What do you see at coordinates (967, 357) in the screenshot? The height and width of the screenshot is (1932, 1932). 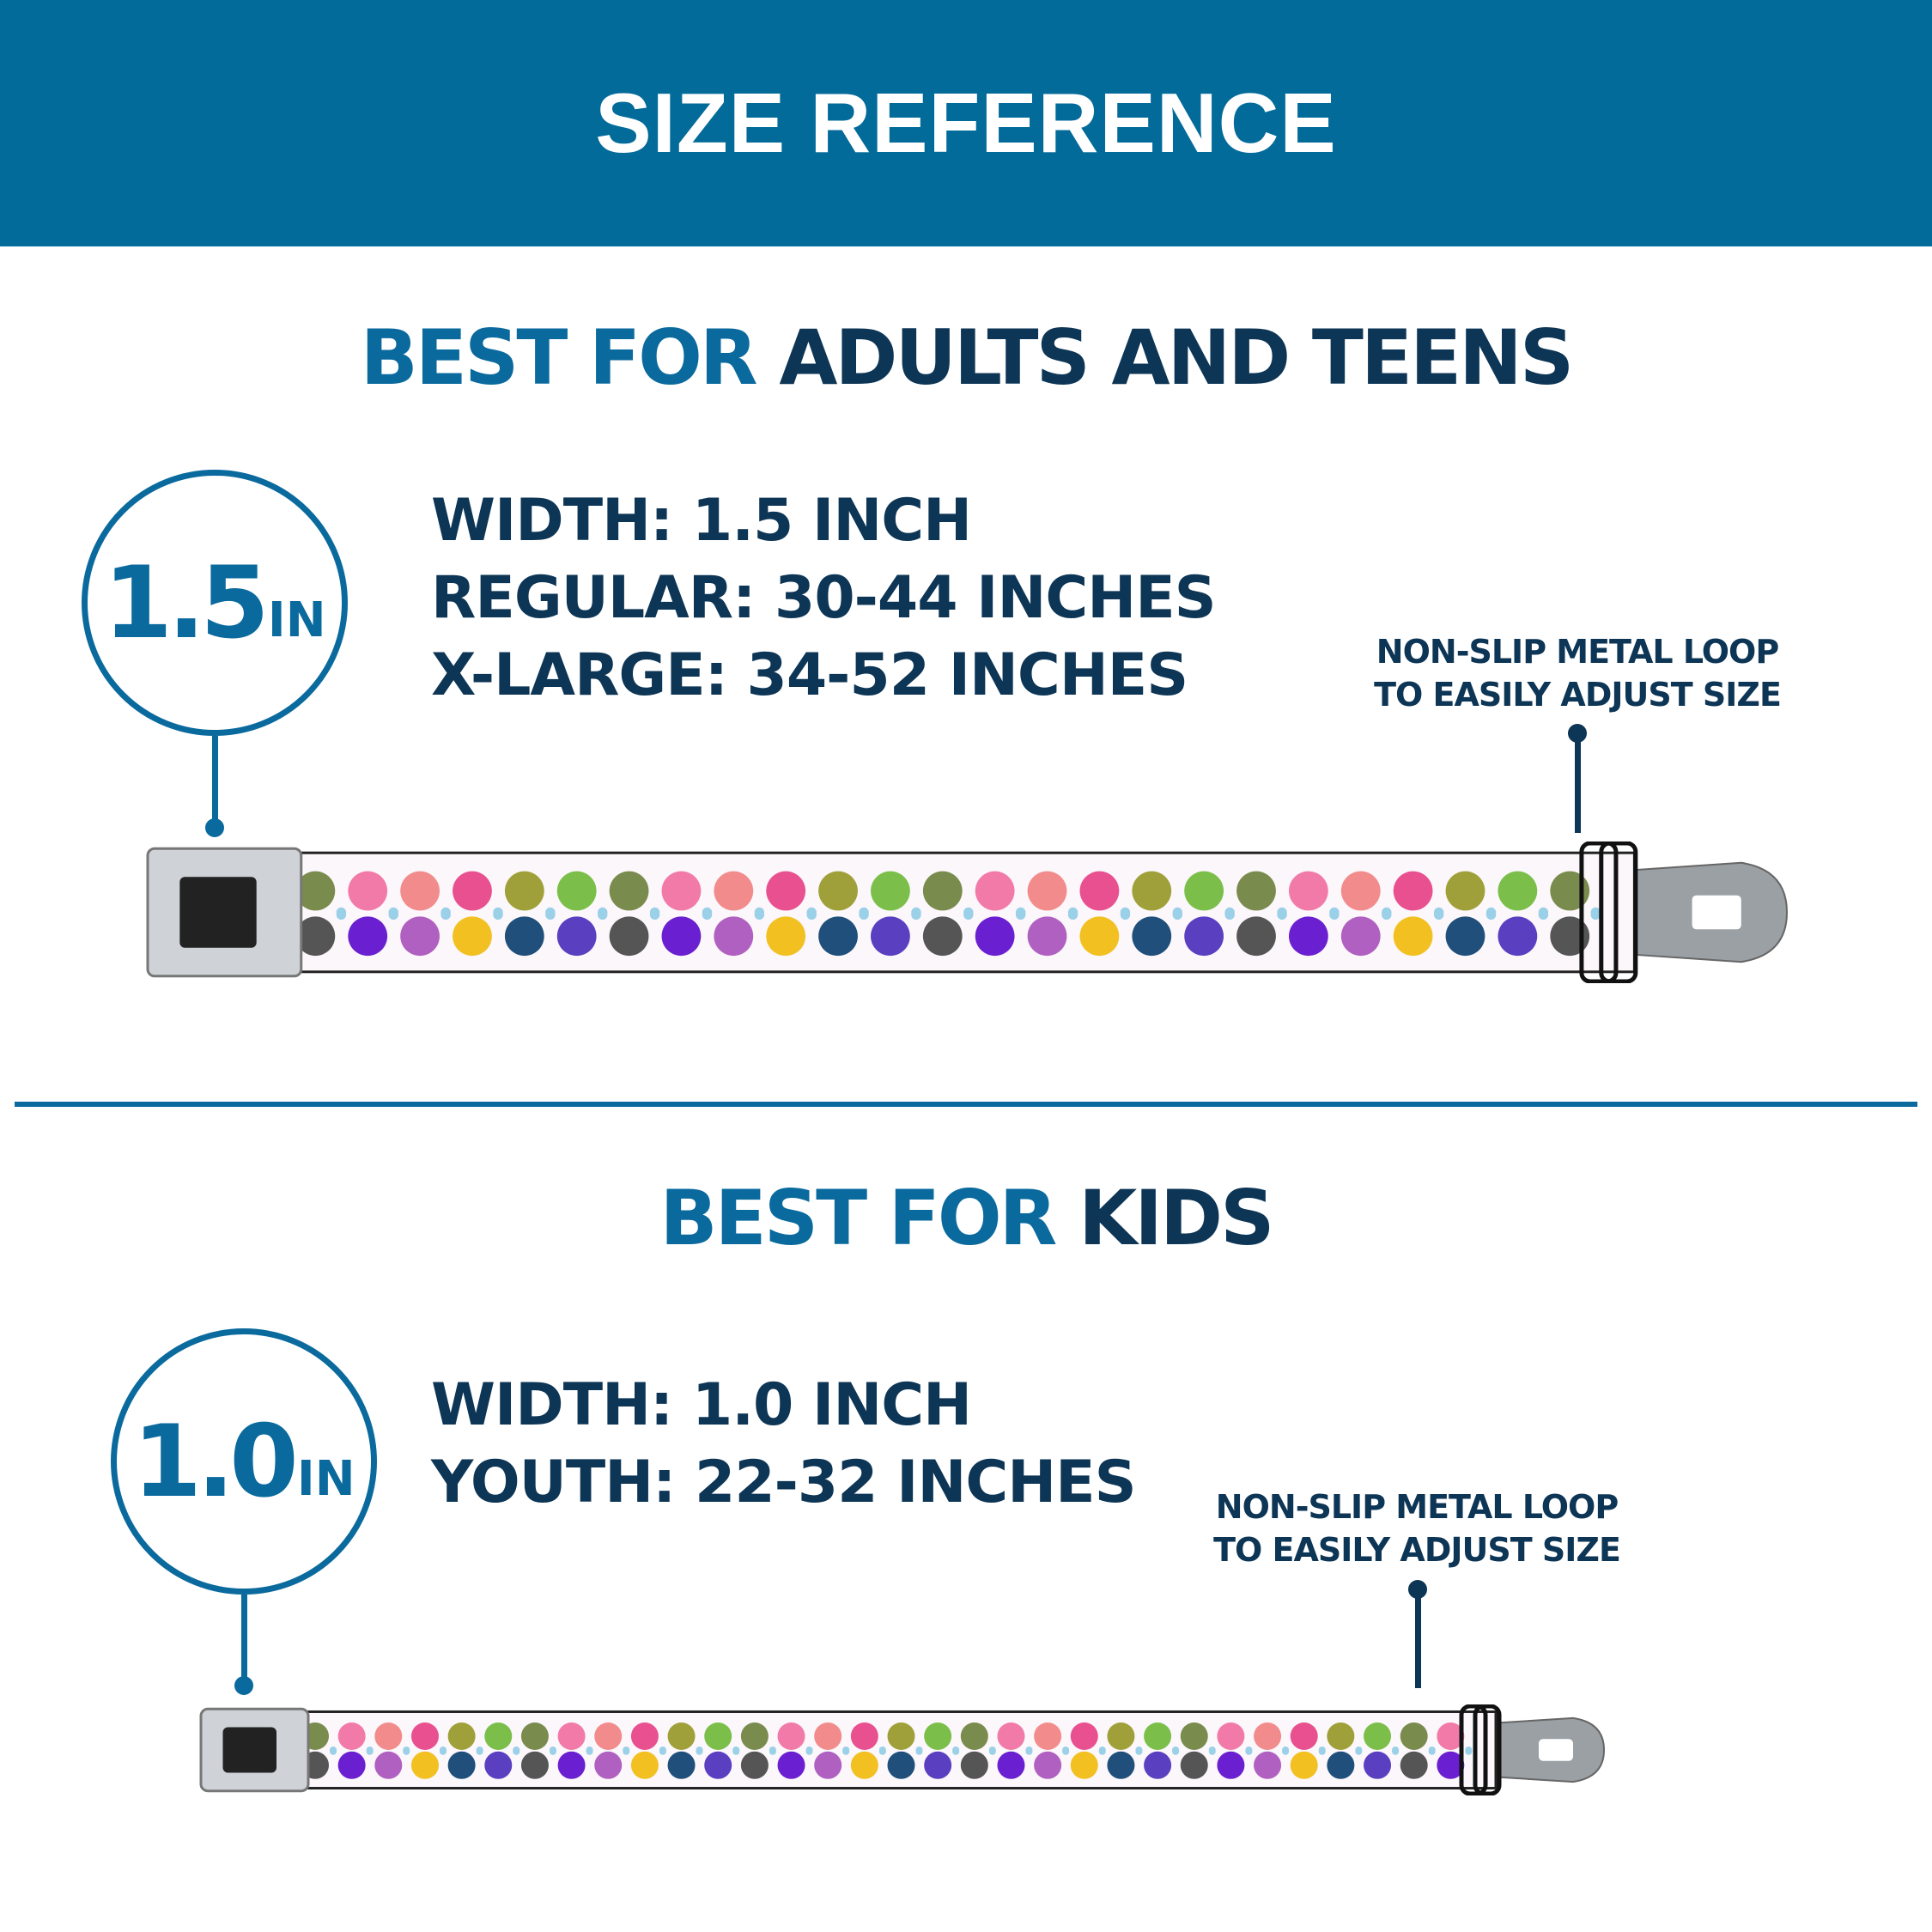 I see `adults-section-title: BEST FOR ADULTS AND TEENS` at bounding box center [967, 357].